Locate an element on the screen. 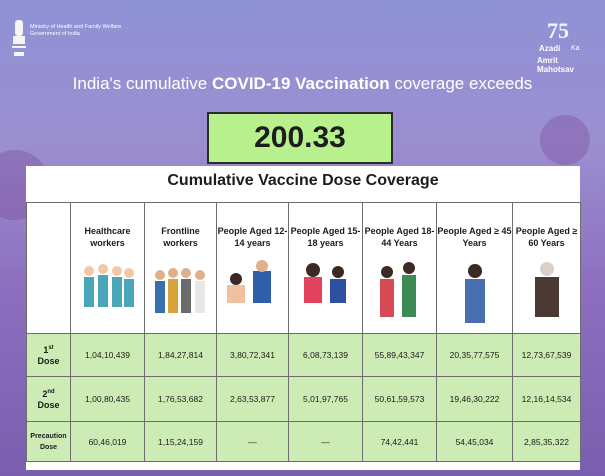 The image size is (605, 476). table-cell: 1,00,80,435 is located at coordinates (107, 399).